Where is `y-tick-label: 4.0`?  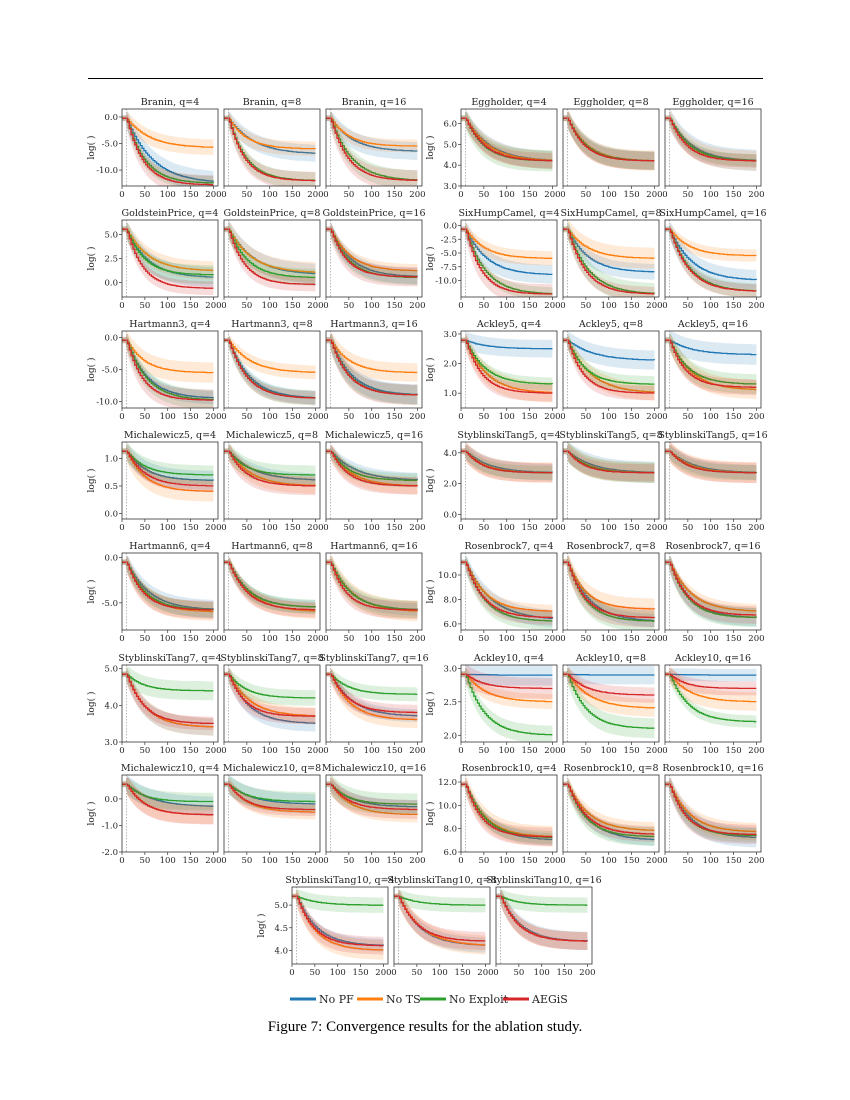
y-tick-label: 4.0 is located at coordinates (111, 706).